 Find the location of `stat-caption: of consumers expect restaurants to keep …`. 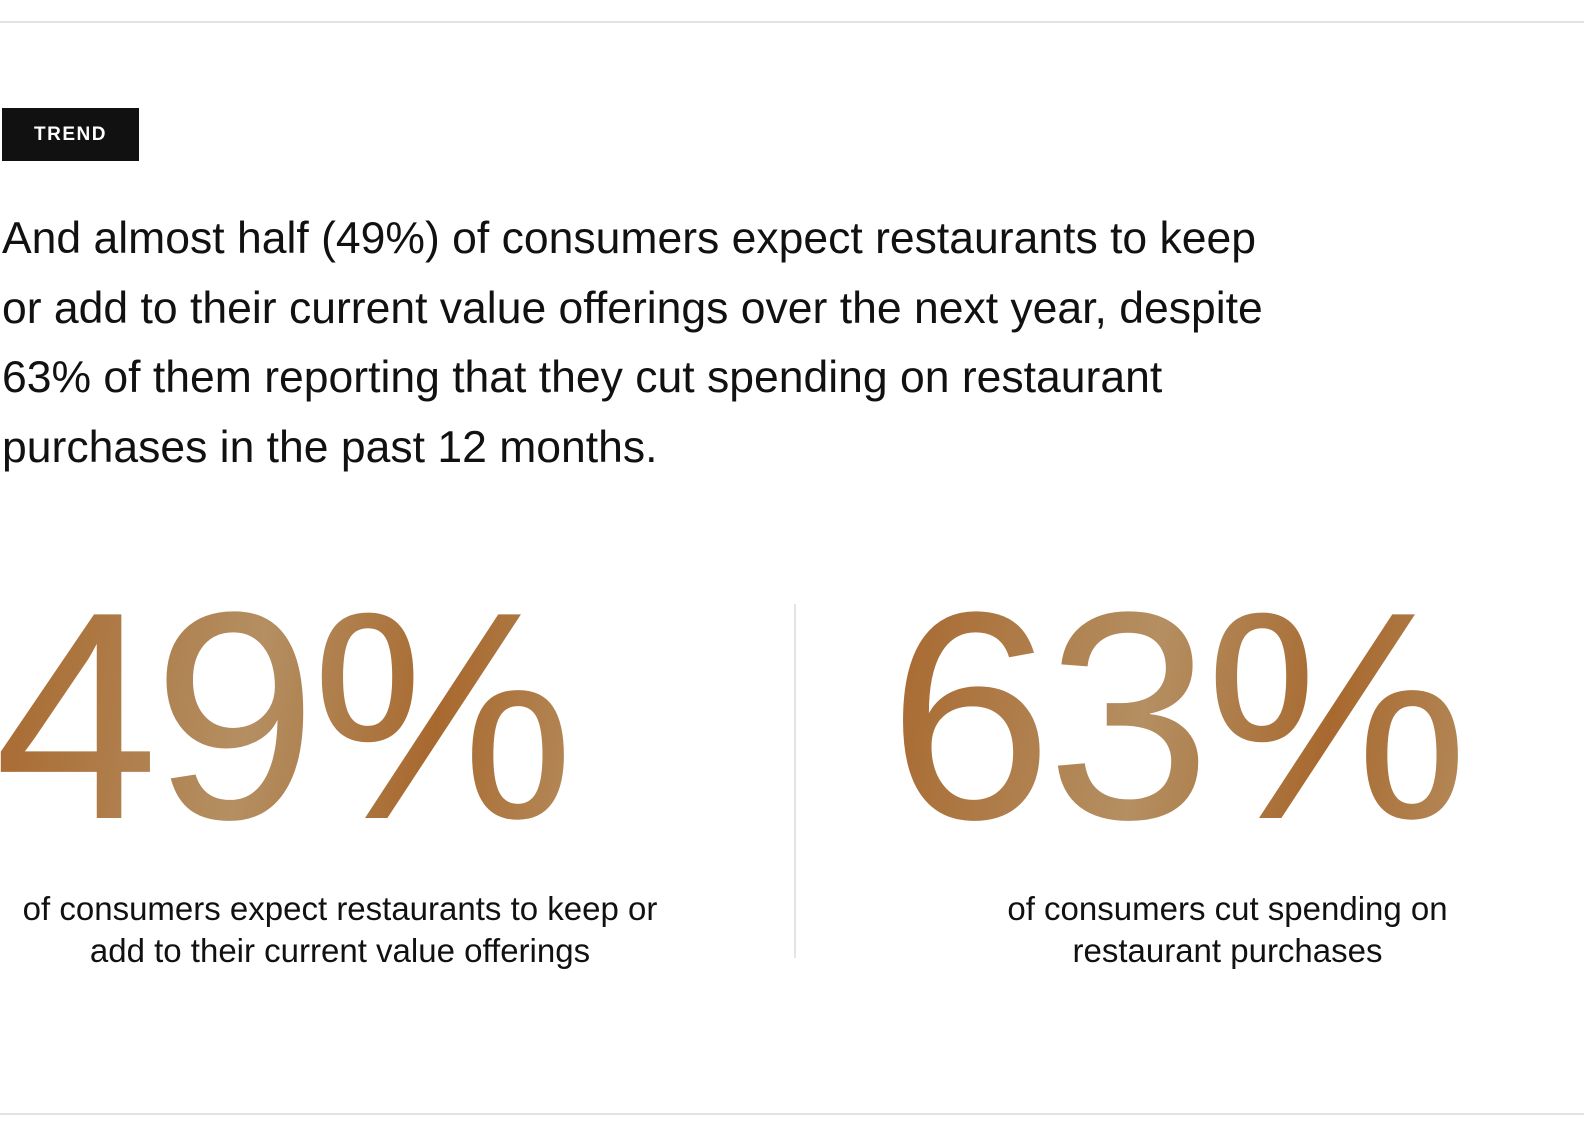

stat-caption: of consumers expect restaurants to keep … is located at coordinates (340, 929).